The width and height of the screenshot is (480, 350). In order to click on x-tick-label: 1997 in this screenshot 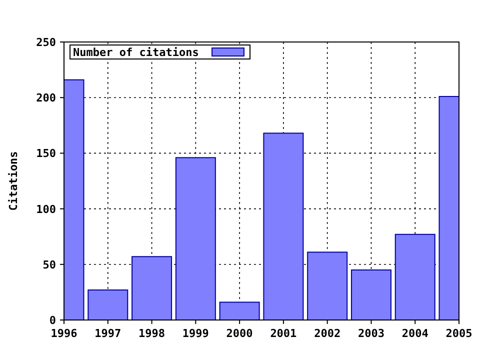, I will do `click(108, 333)`.